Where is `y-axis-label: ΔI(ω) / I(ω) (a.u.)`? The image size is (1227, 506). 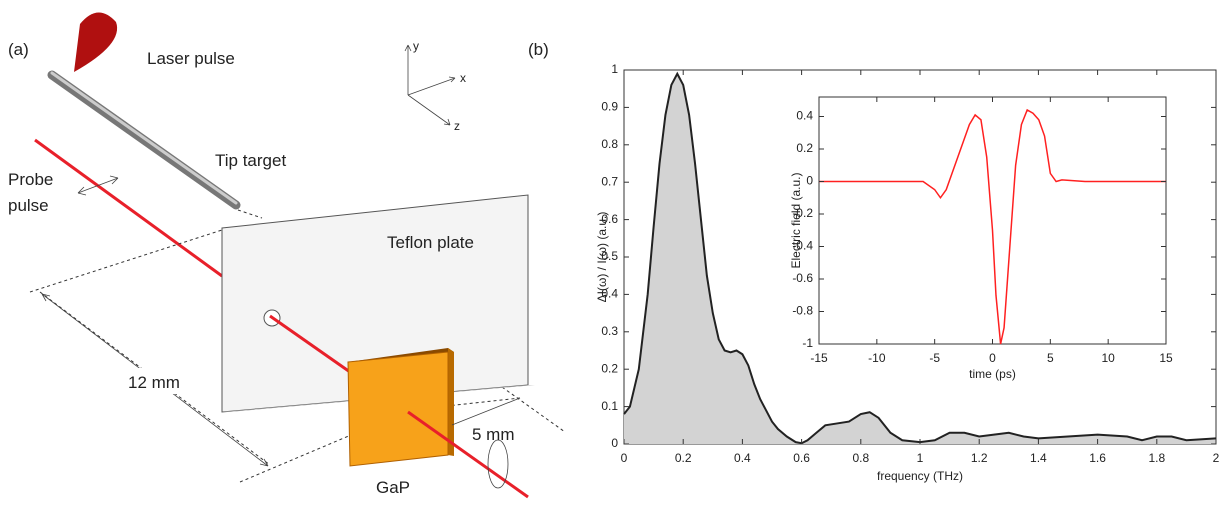 y-axis-label: ΔI(ω) / I(ω) (a.u.) is located at coordinates (602, 257).